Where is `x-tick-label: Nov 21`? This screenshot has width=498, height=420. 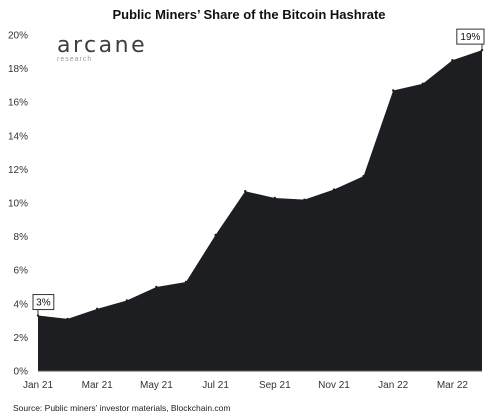 x-tick-label: Nov 21 is located at coordinates (334, 385).